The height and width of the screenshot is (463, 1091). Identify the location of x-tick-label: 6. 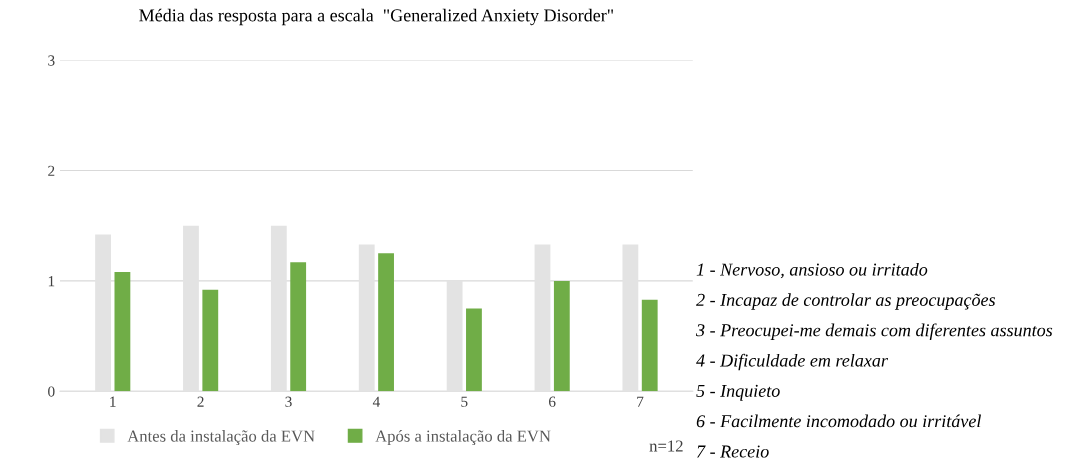
(552, 401).